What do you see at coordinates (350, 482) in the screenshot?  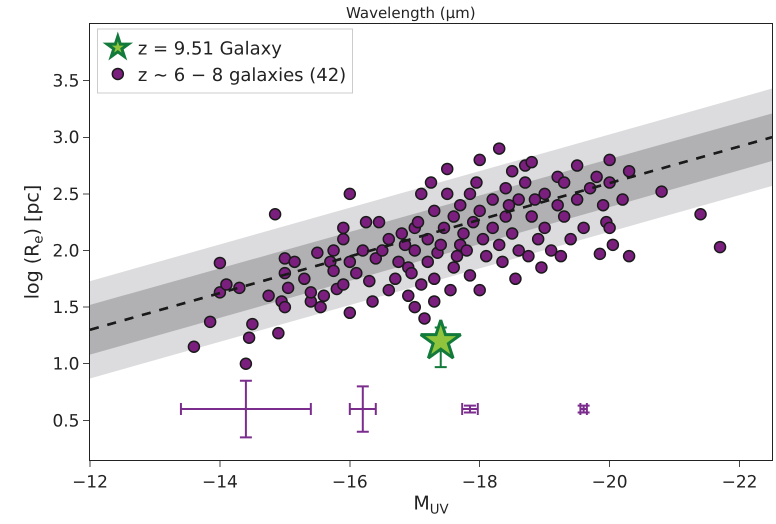 I see `x-tick-label: −16` at bounding box center [350, 482].